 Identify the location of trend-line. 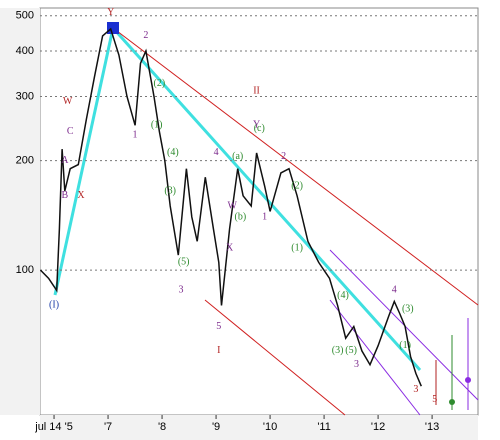
(84, 161).